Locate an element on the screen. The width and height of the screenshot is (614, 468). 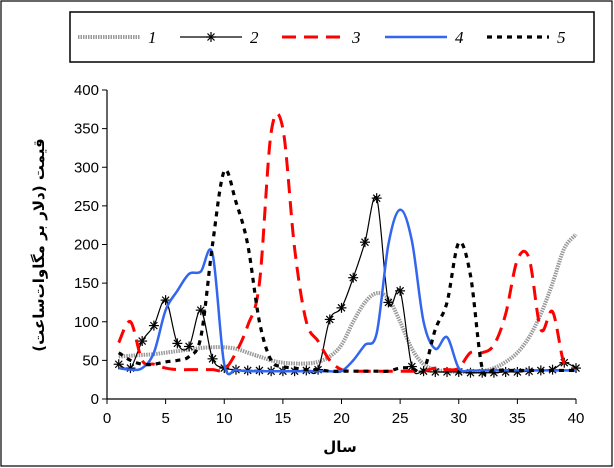
y-tick-label: 250 is located at coordinates (86, 206).